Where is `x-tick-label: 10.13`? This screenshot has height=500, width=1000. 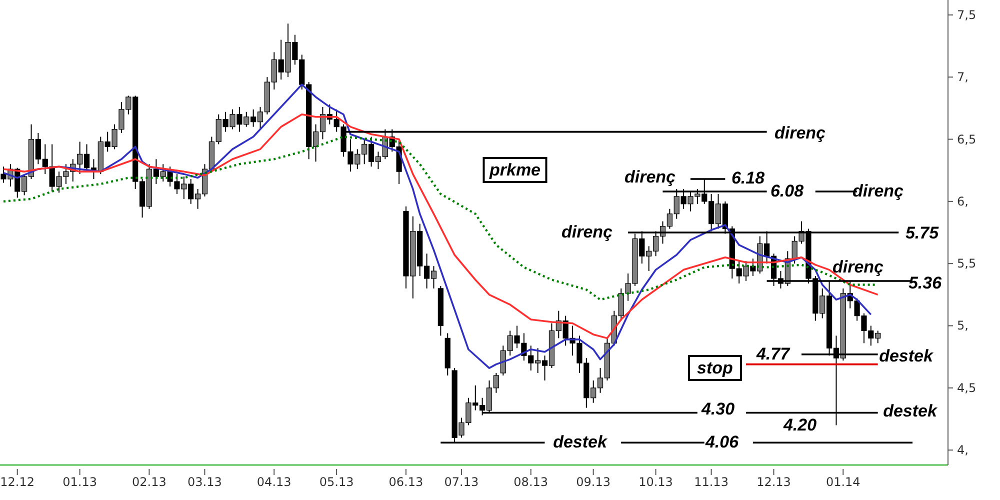 x-tick-label: 10.13 is located at coordinates (655, 482).